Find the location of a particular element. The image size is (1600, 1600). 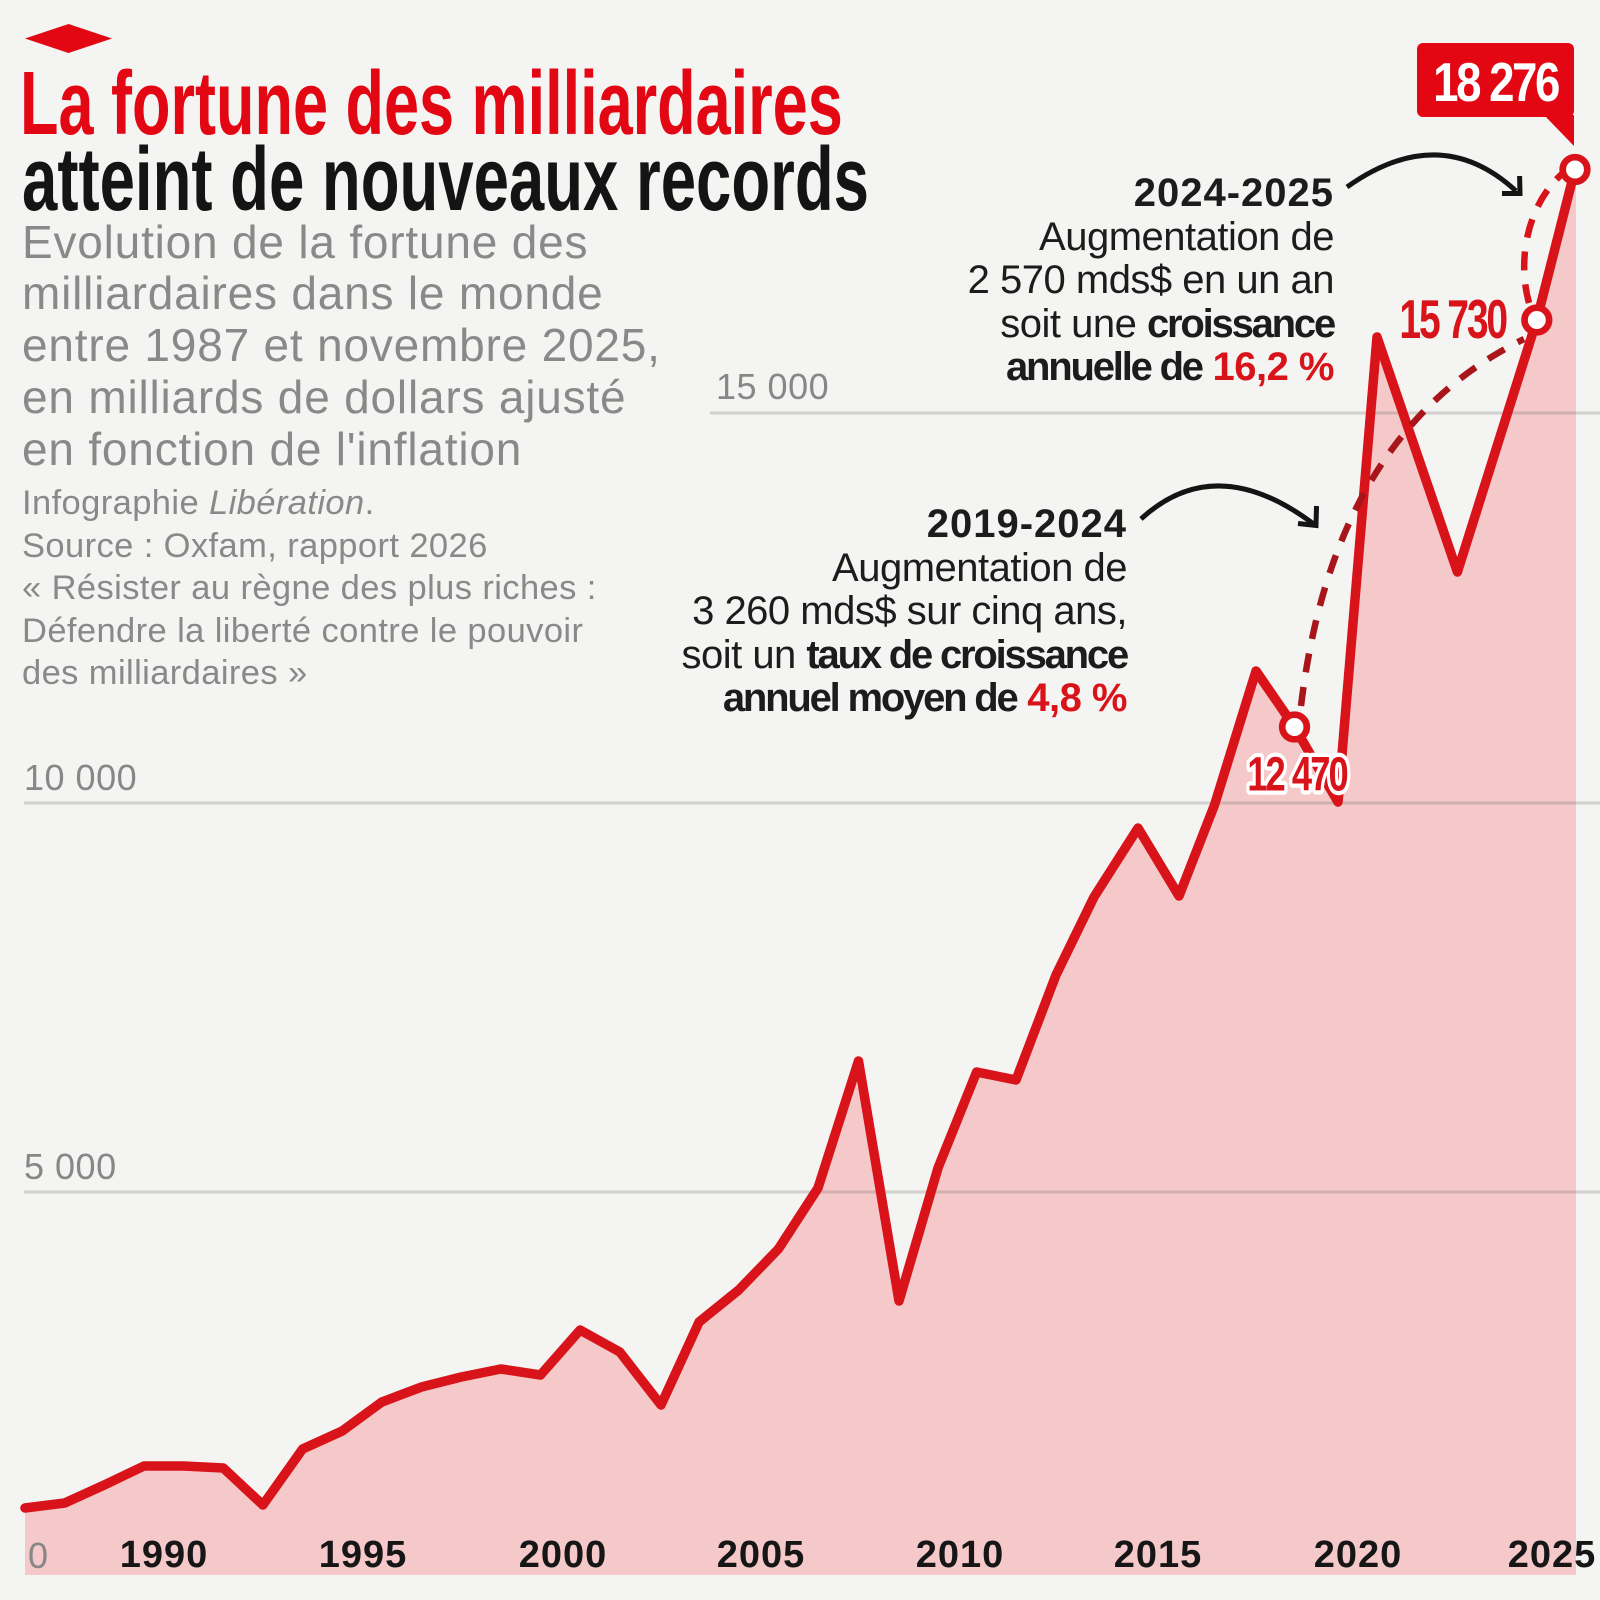

svg-text: 12 470 is located at coordinates (1297, 775).